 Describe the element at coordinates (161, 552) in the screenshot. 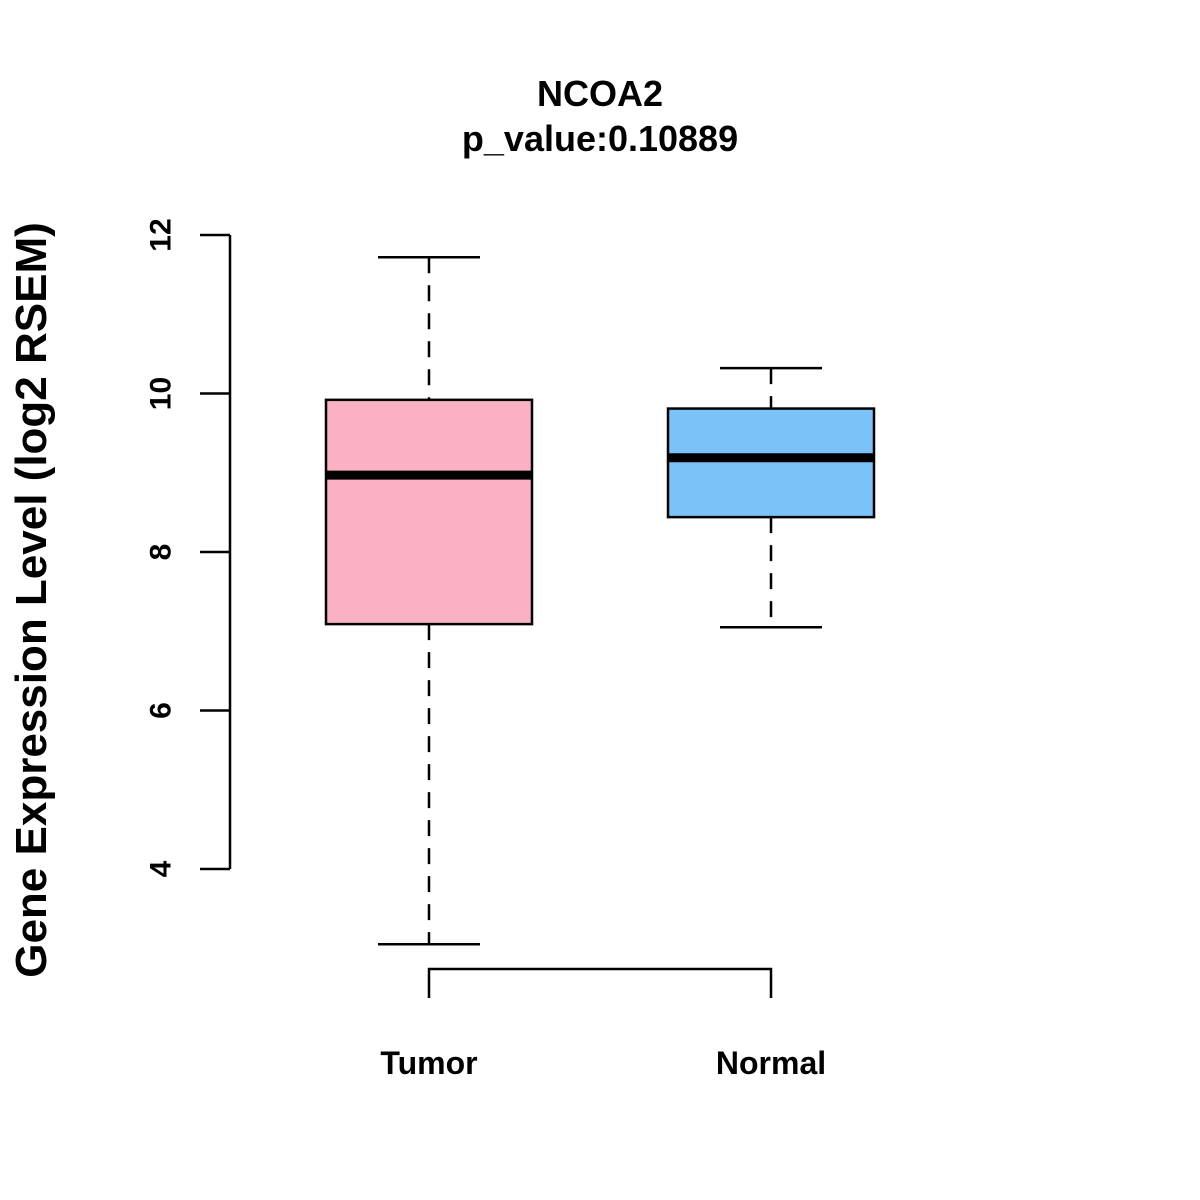

I see `y-tick-label: 8` at that location.